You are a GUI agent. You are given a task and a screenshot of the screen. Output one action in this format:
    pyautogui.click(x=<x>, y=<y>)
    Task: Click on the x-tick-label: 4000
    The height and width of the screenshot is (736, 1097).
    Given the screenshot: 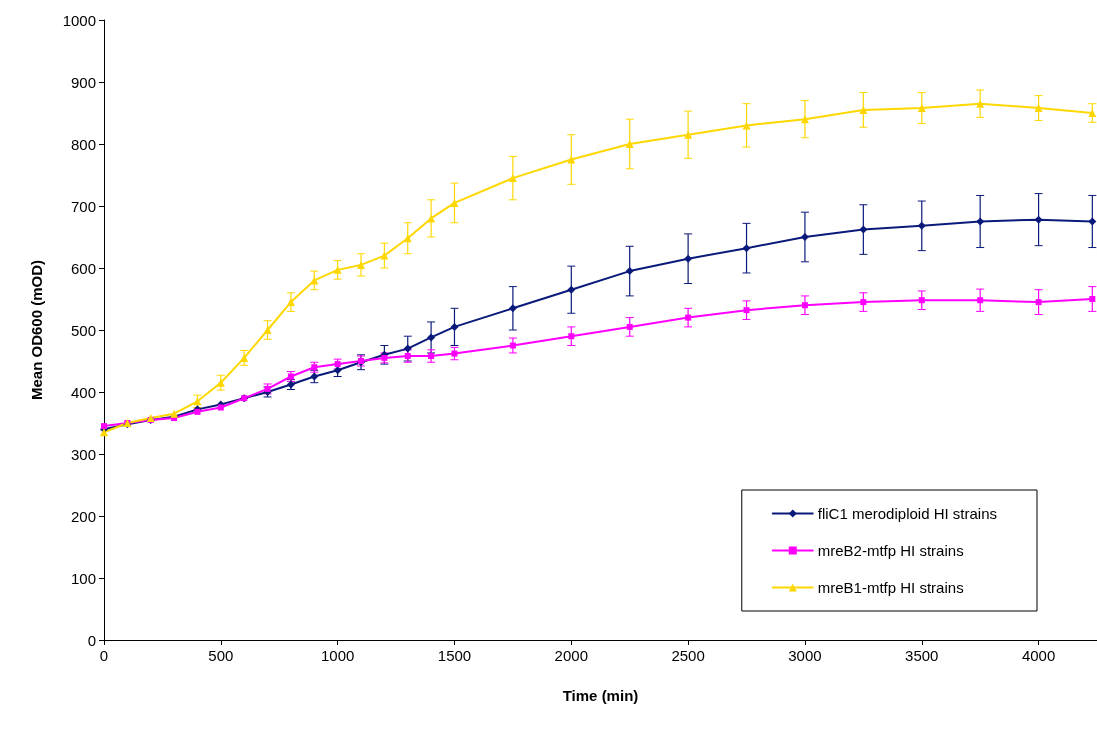 What is the action you would take?
    pyautogui.click(x=1038, y=655)
    